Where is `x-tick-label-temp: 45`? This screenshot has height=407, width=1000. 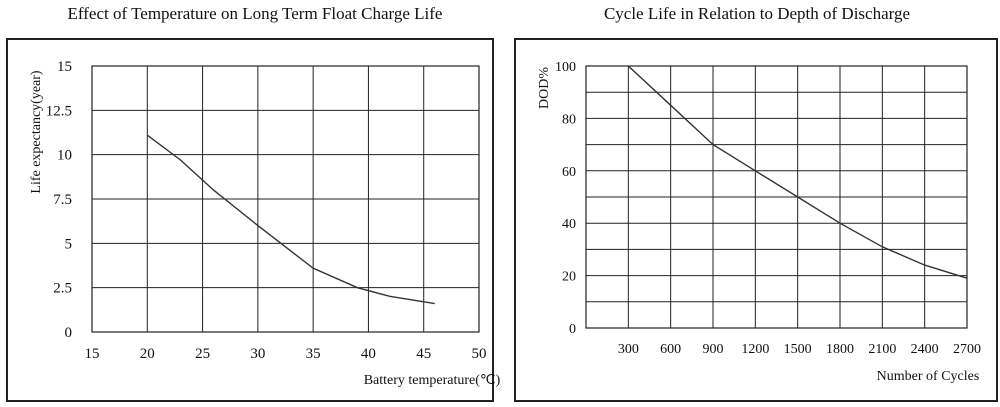
x-tick-label-temp: 45 is located at coordinates (423, 354).